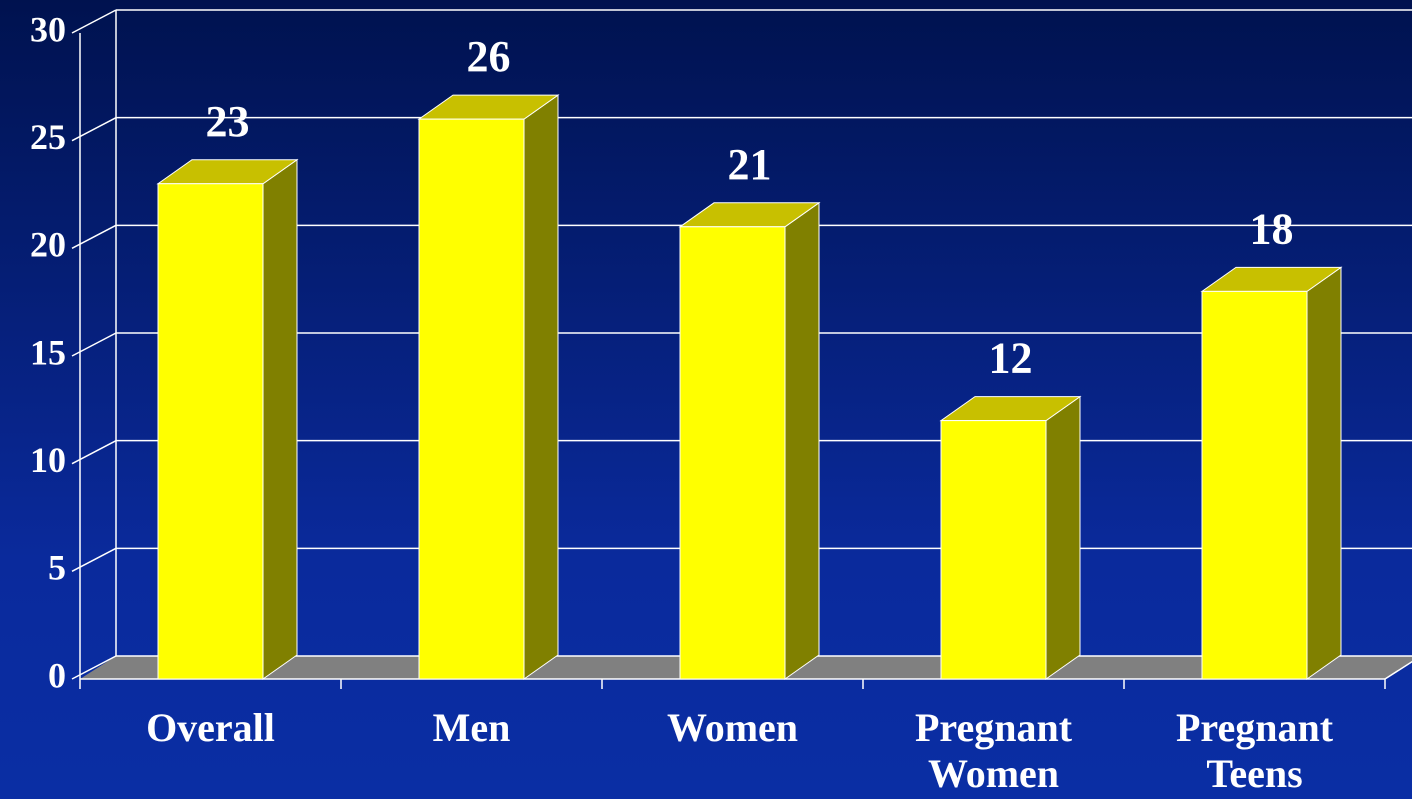 This screenshot has height=799, width=1412. I want to click on x-tick-label: Pregnant Women, so click(993, 750).